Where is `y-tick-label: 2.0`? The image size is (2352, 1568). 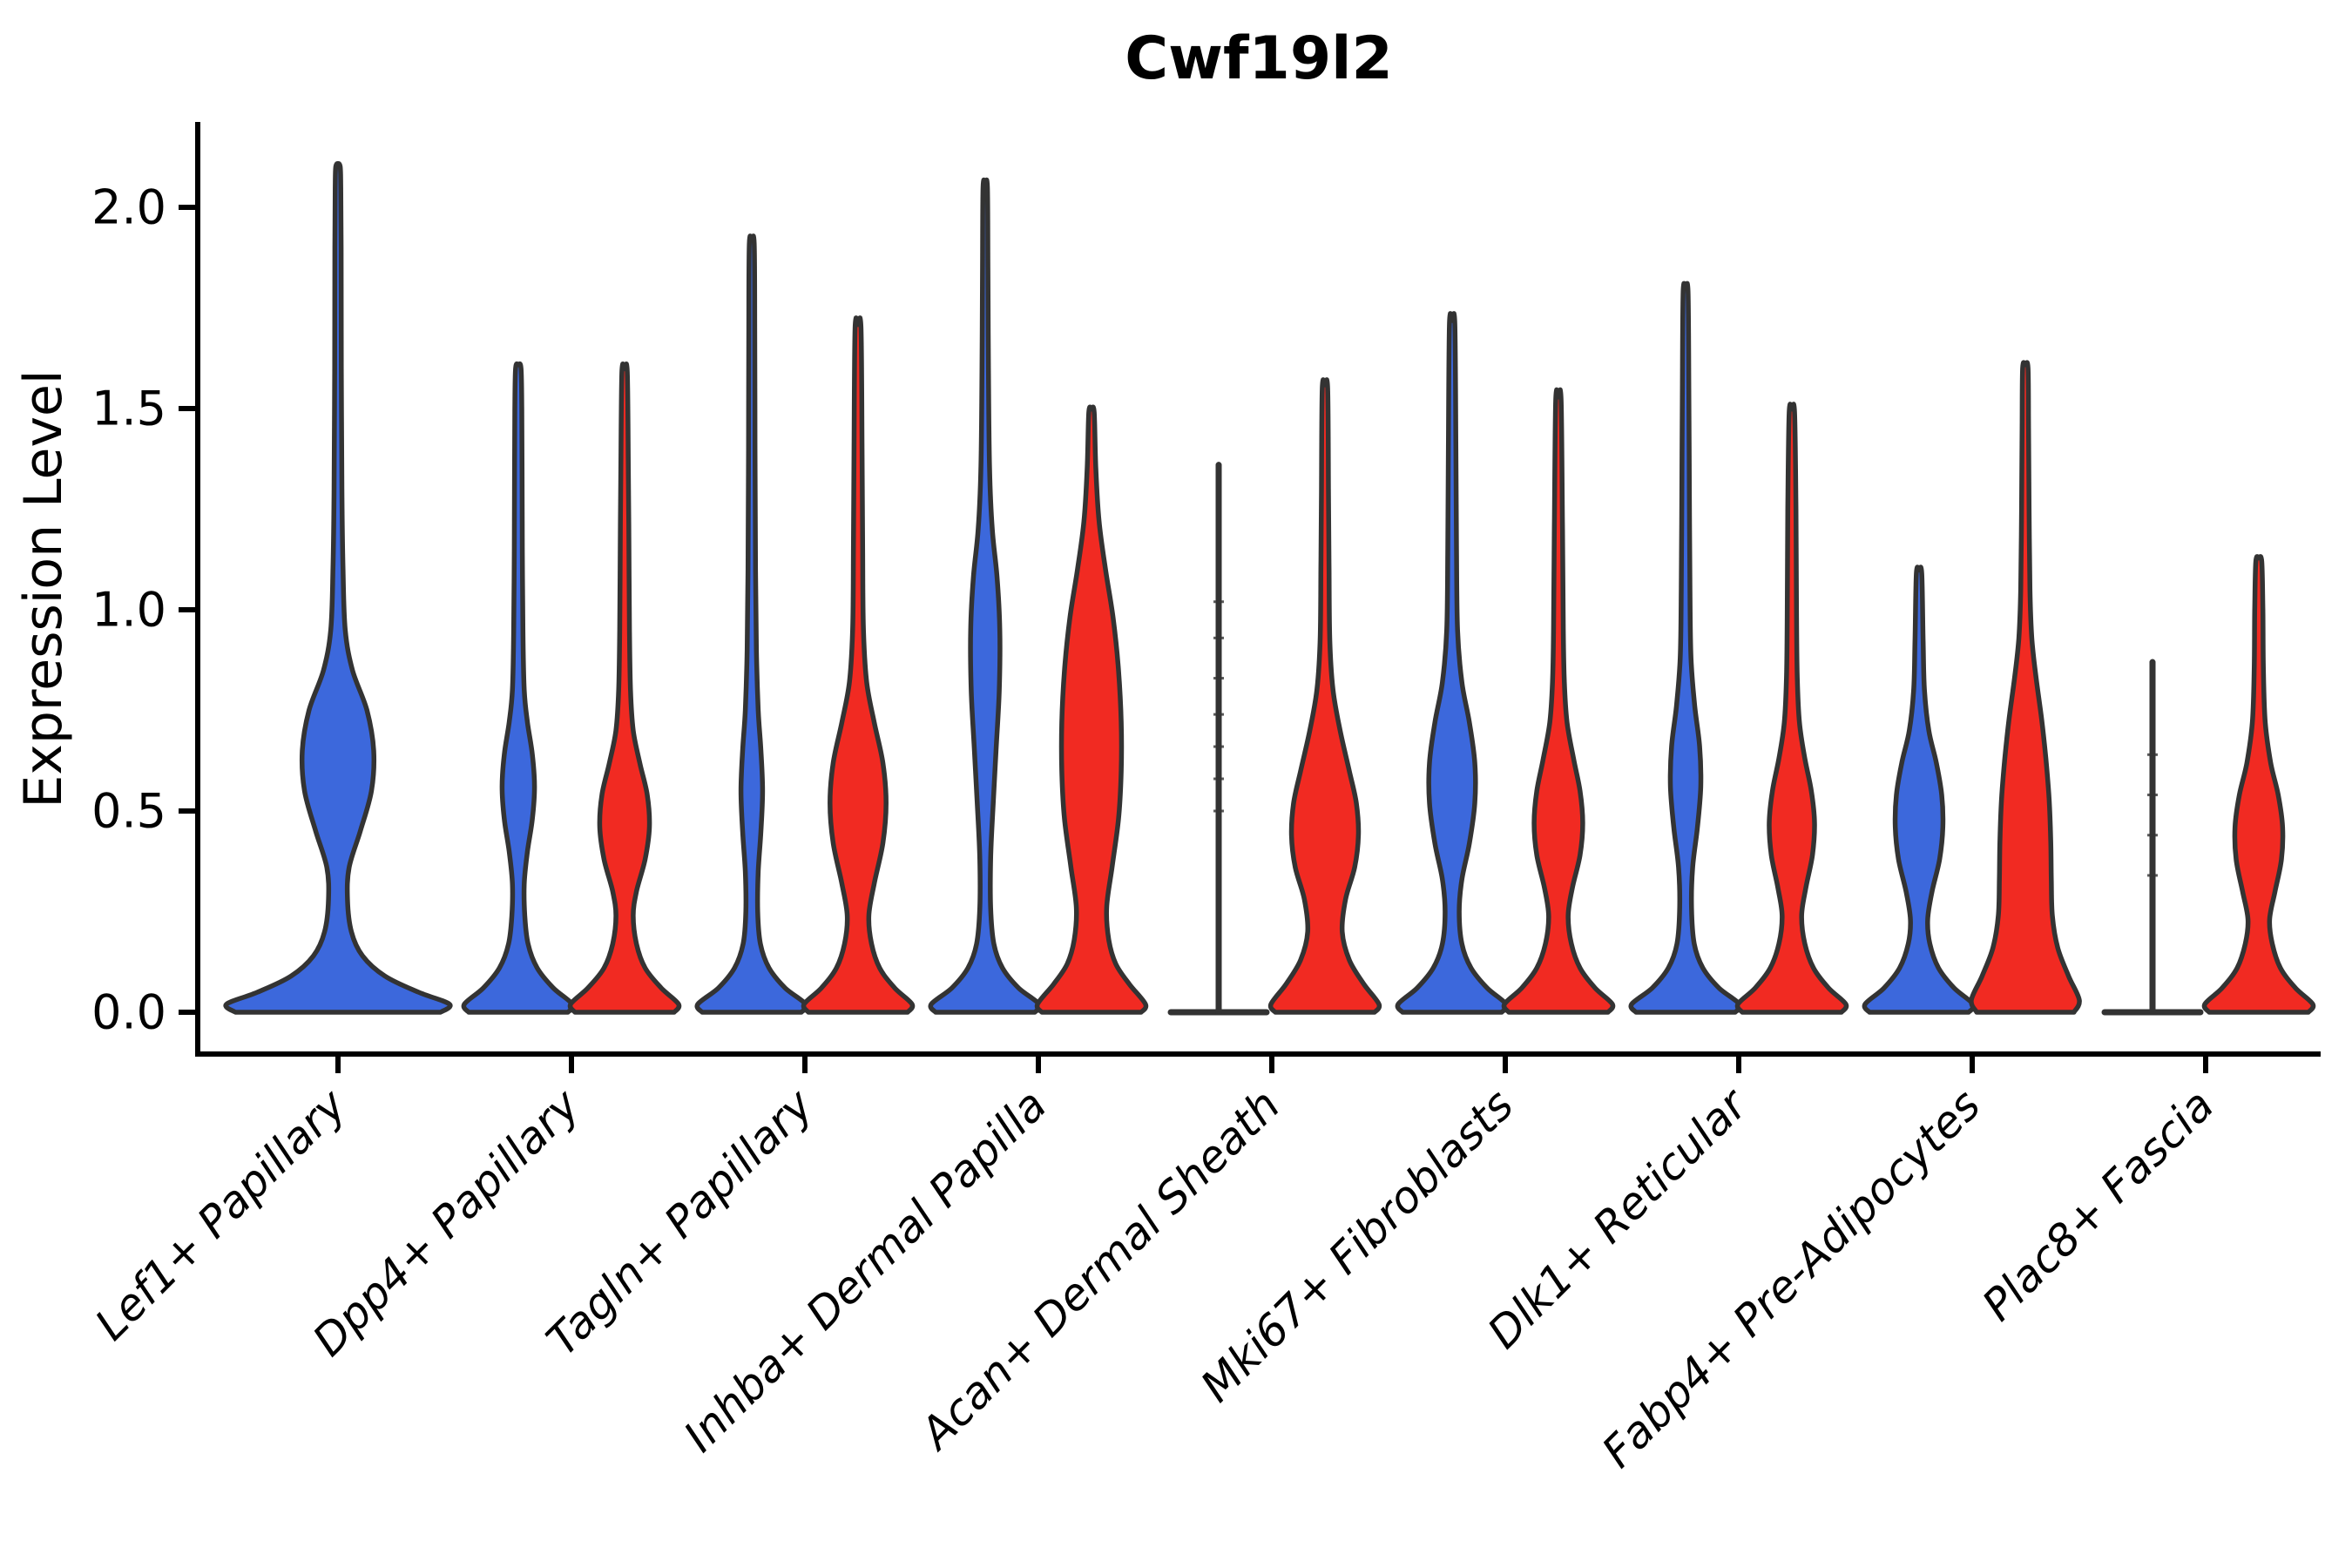 y-tick-label: 2.0 is located at coordinates (129, 207).